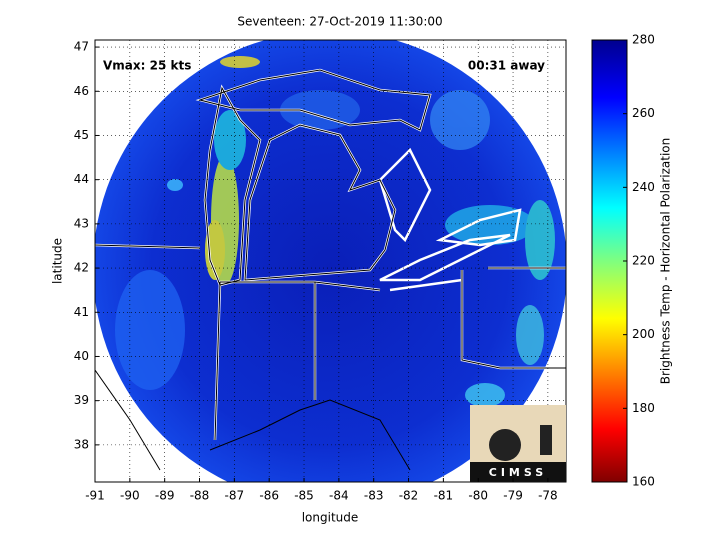 The height and width of the screenshot is (544, 720). Describe the element at coordinates (609, 261) in the screenshot. I see `colorbar` at that location.